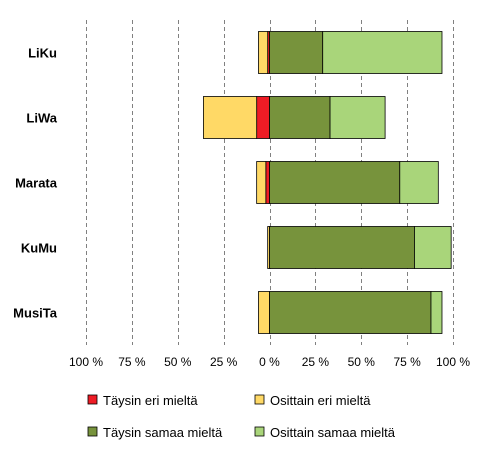 This screenshot has width=495, height=459. I want to click on legend-label: Osittain samaa mieltä, so click(333, 432).